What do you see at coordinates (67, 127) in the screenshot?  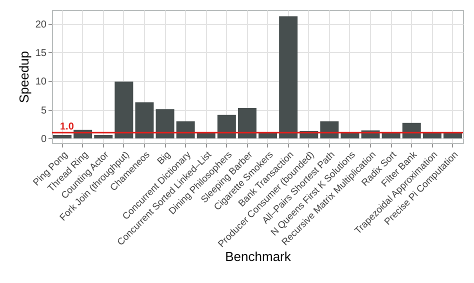 I see `ref-line-label: 1.0` at bounding box center [67, 127].